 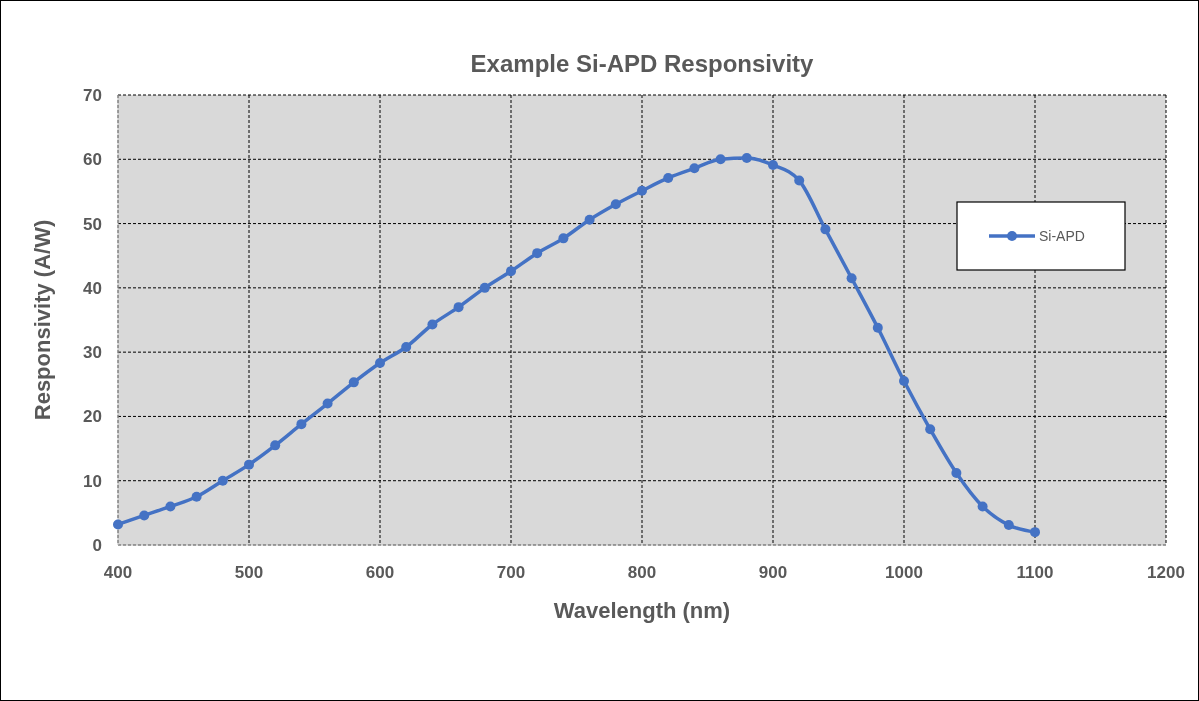 I want to click on y-tick-label: 0, so click(x=97, y=545).